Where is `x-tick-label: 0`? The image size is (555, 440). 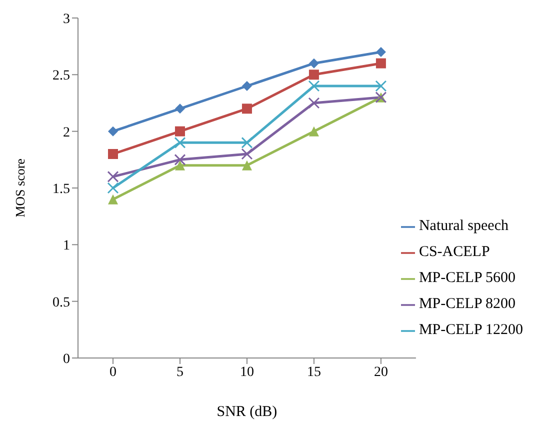
x-tick-label: 0 is located at coordinates (113, 372).